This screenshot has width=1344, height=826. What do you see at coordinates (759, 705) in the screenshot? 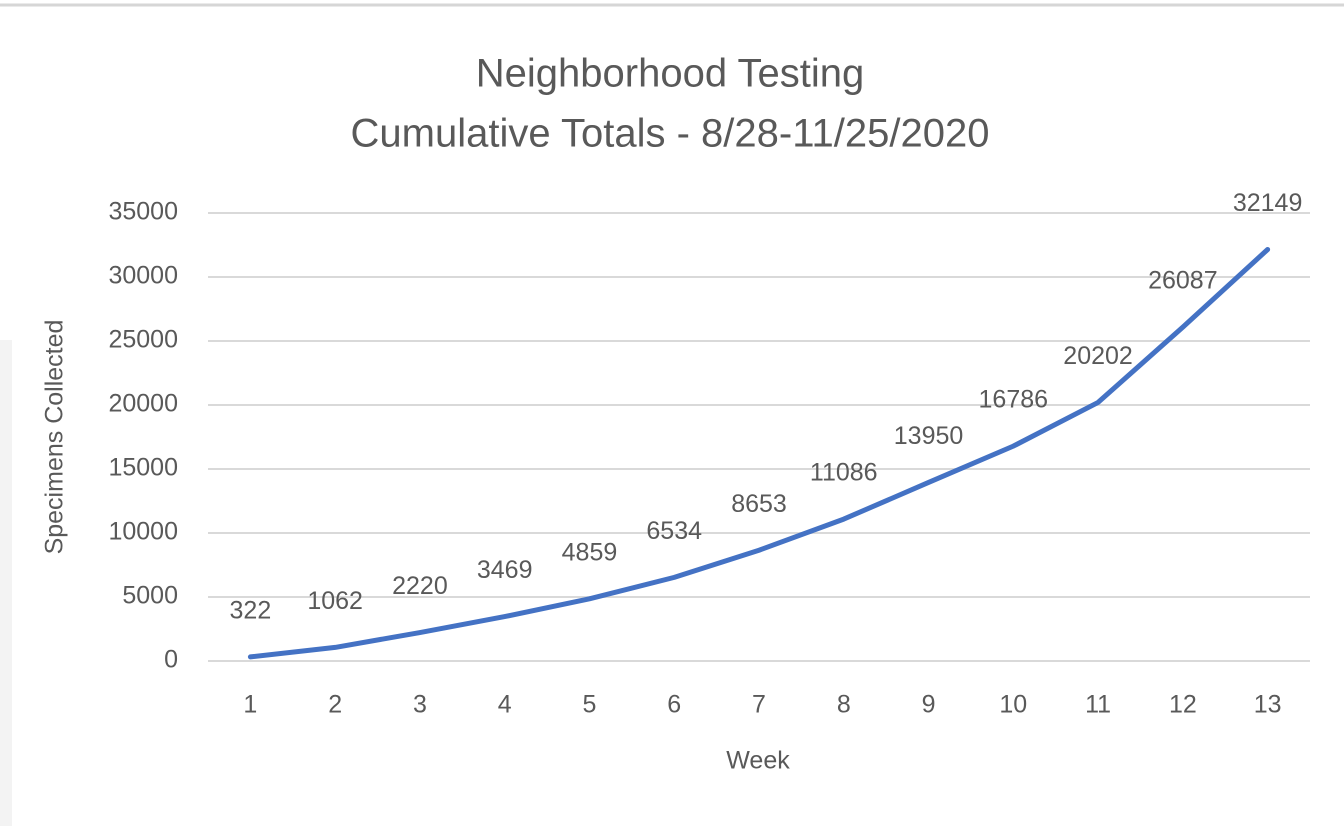
I see `x-tick-label: 7` at bounding box center [759, 705].